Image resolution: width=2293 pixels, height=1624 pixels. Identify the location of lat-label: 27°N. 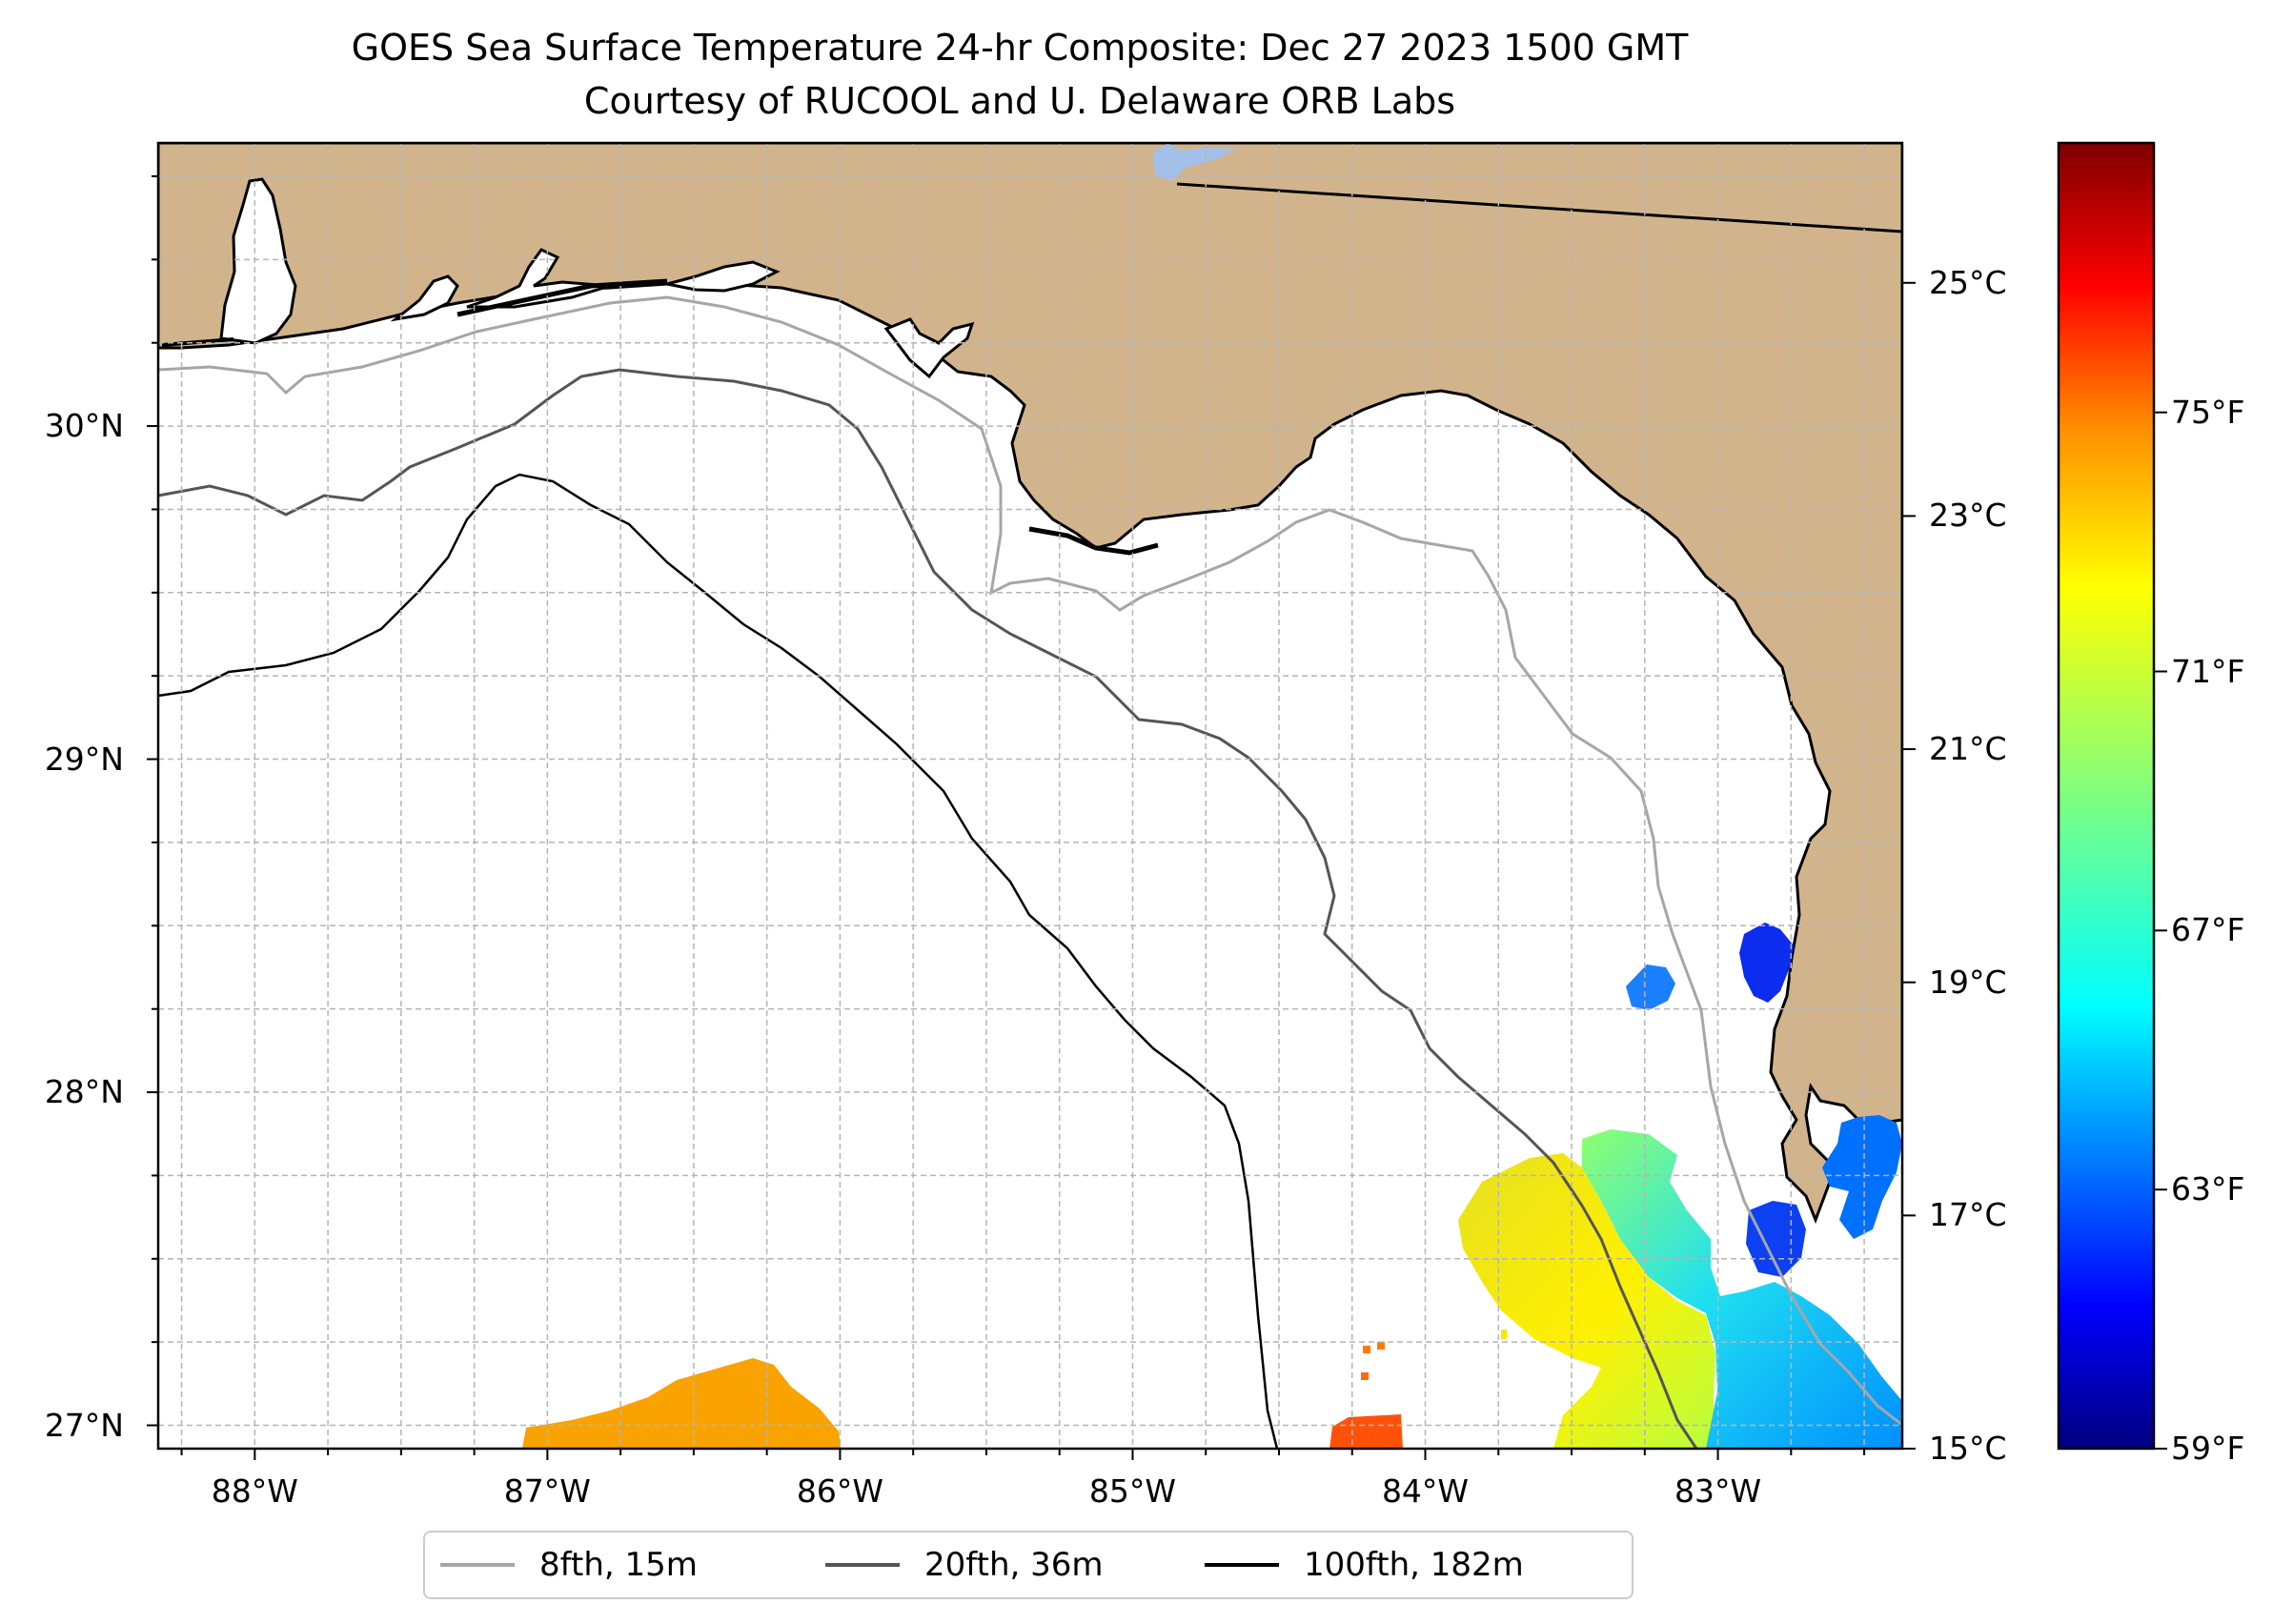
(84, 1425).